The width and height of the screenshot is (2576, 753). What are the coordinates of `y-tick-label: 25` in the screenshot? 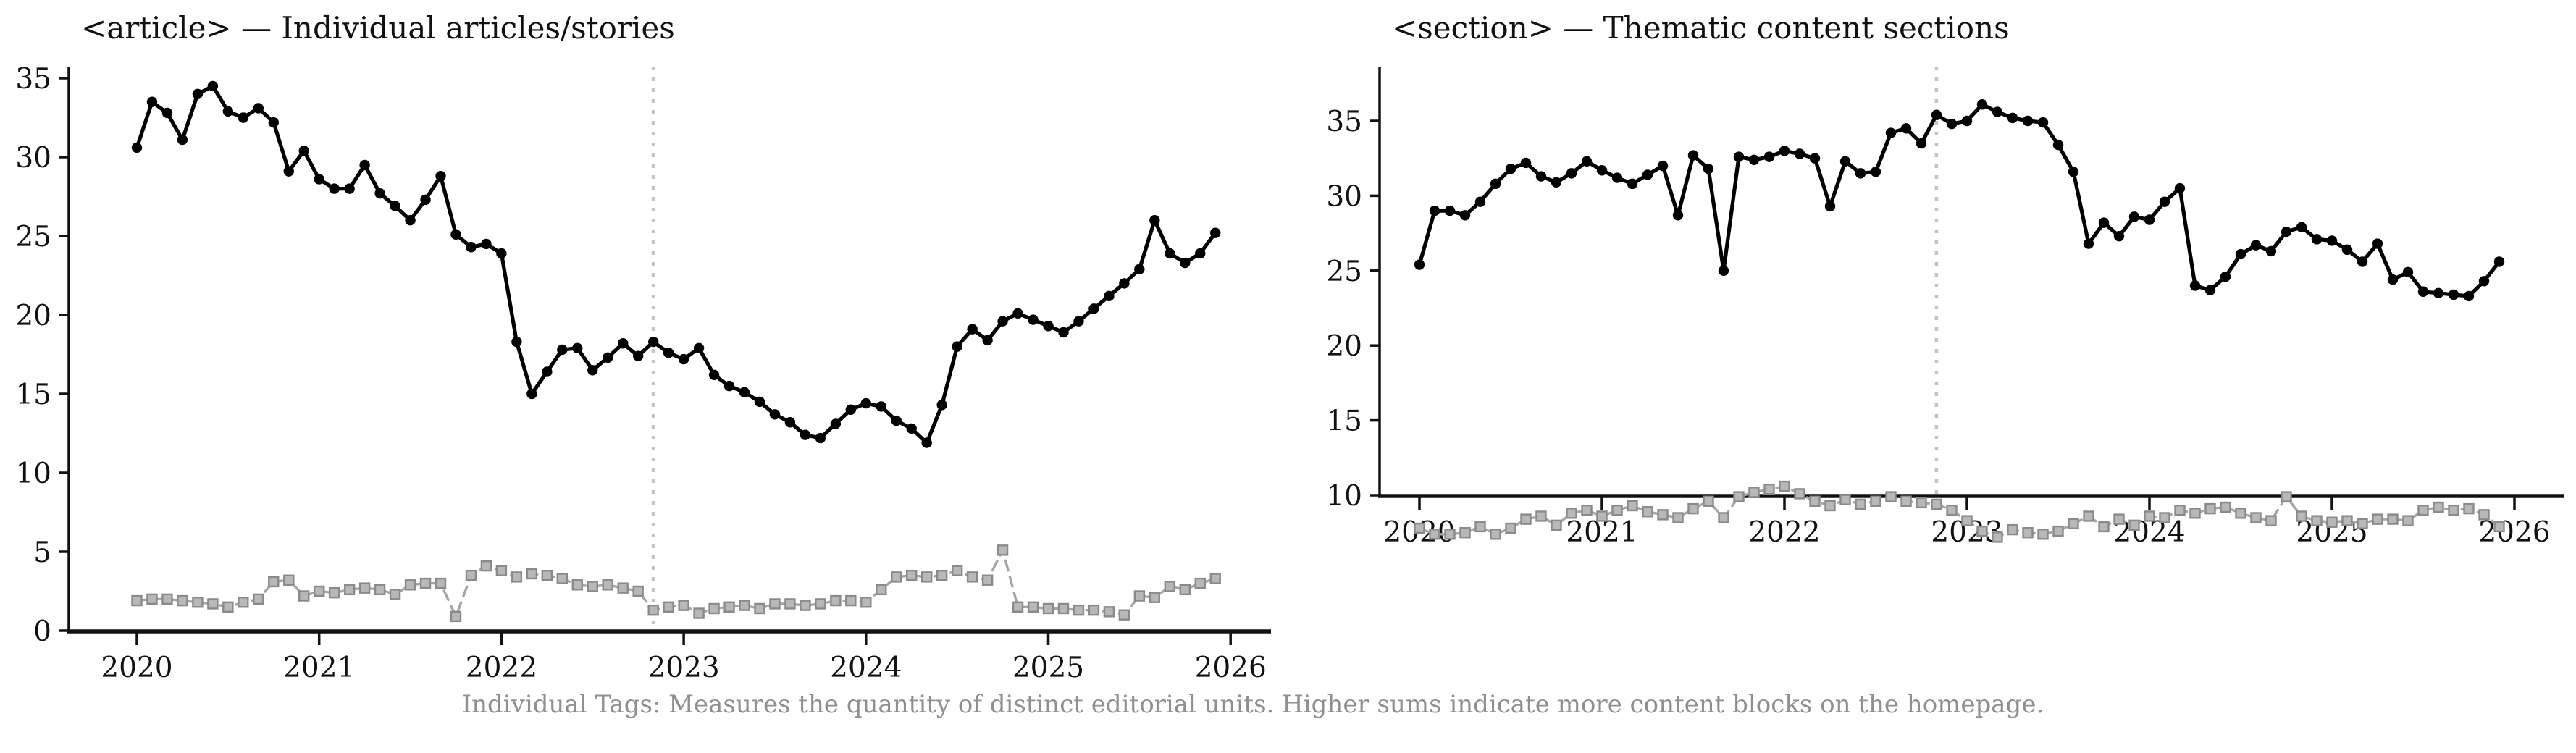 It's located at (1344, 272).